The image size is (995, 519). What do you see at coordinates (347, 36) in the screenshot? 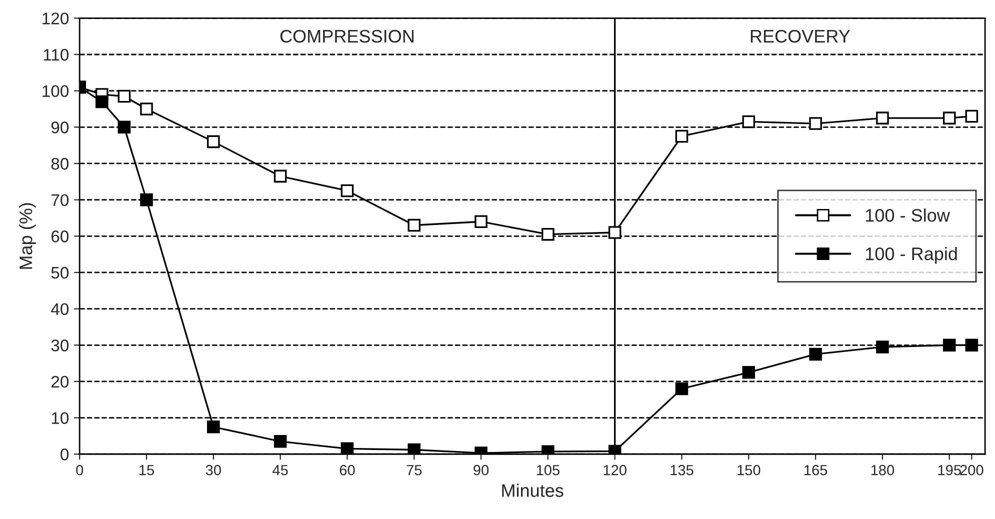
I see `annotation: COMPRESSION` at bounding box center [347, 36].